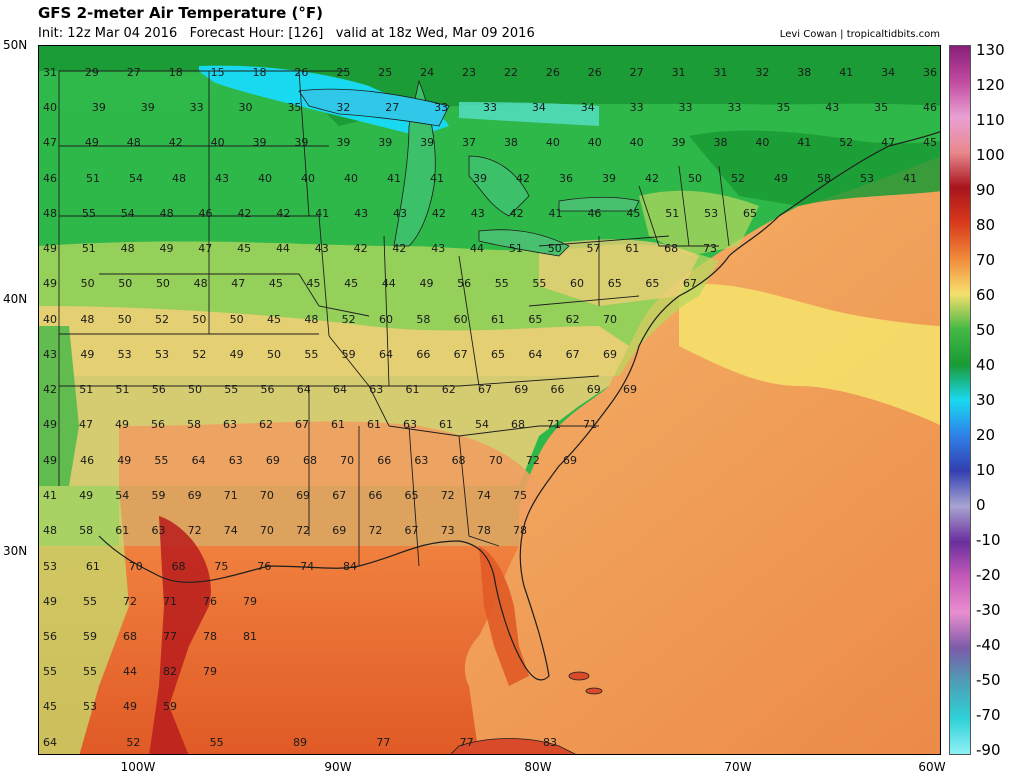  Describe the element at coordinates (573, 319) in the screenshot. I see `temperature-value: 62` at that location.